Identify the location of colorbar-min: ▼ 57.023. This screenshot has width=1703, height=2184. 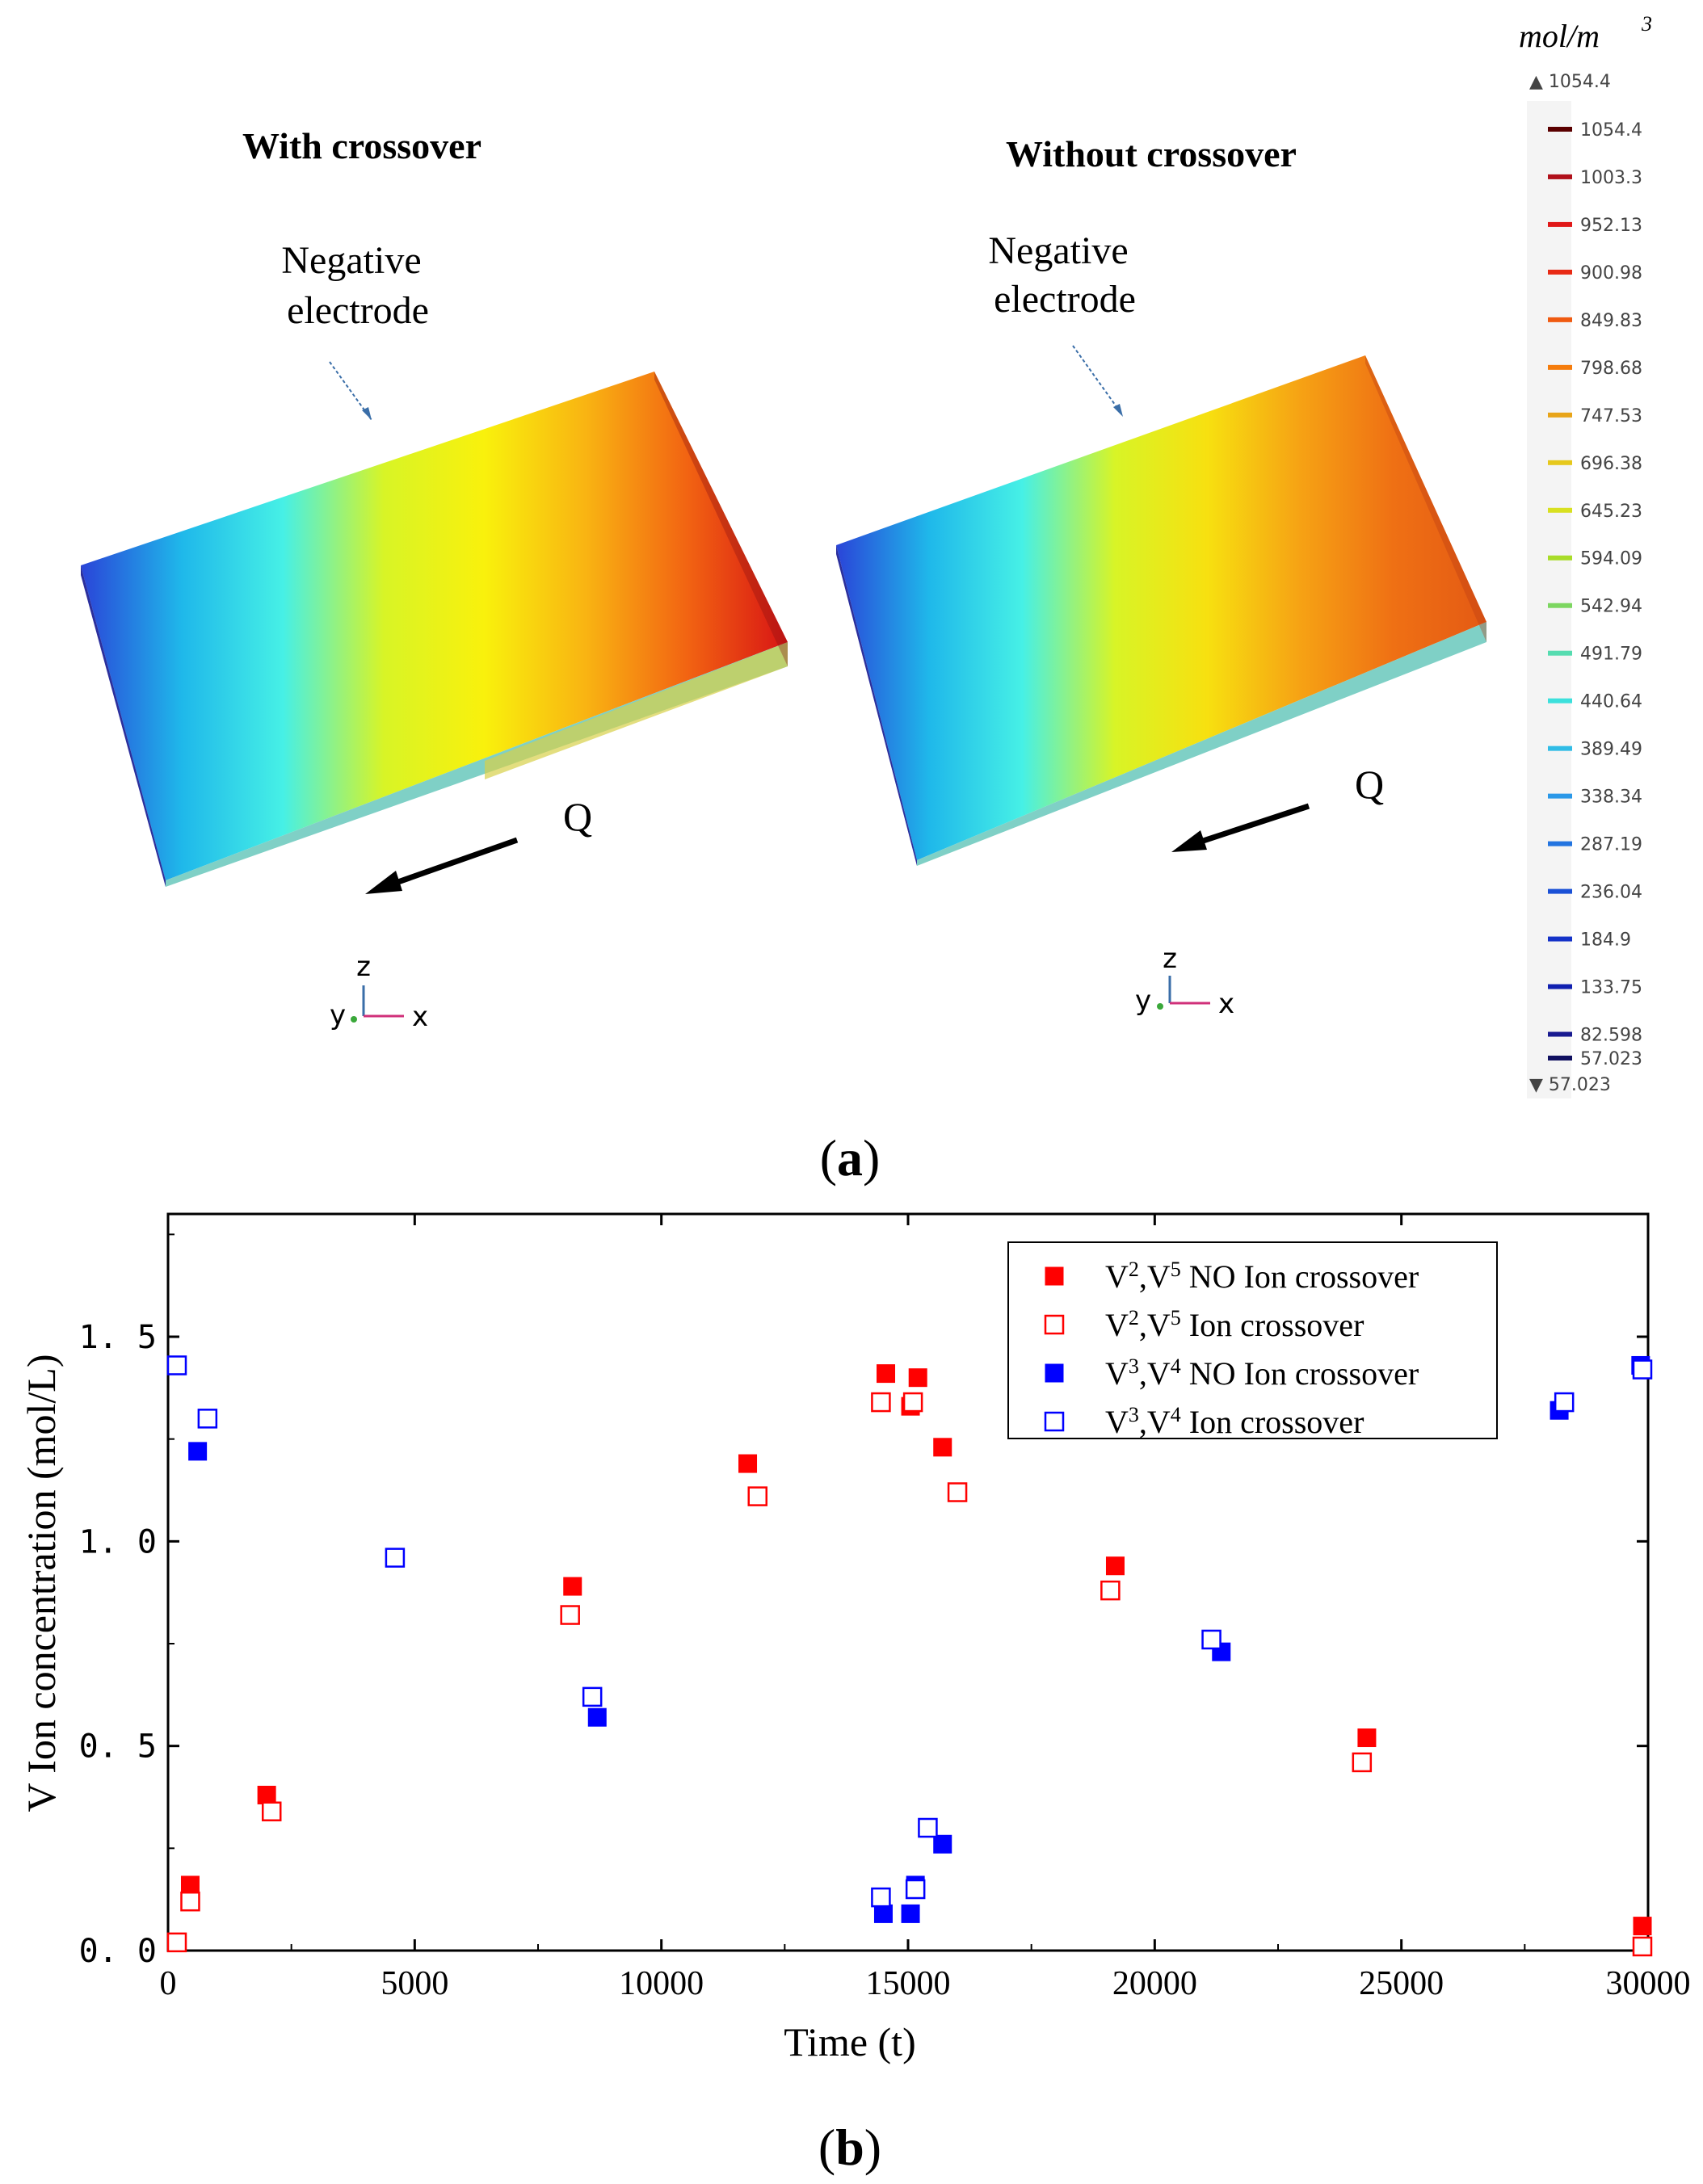
(1570, 1085).